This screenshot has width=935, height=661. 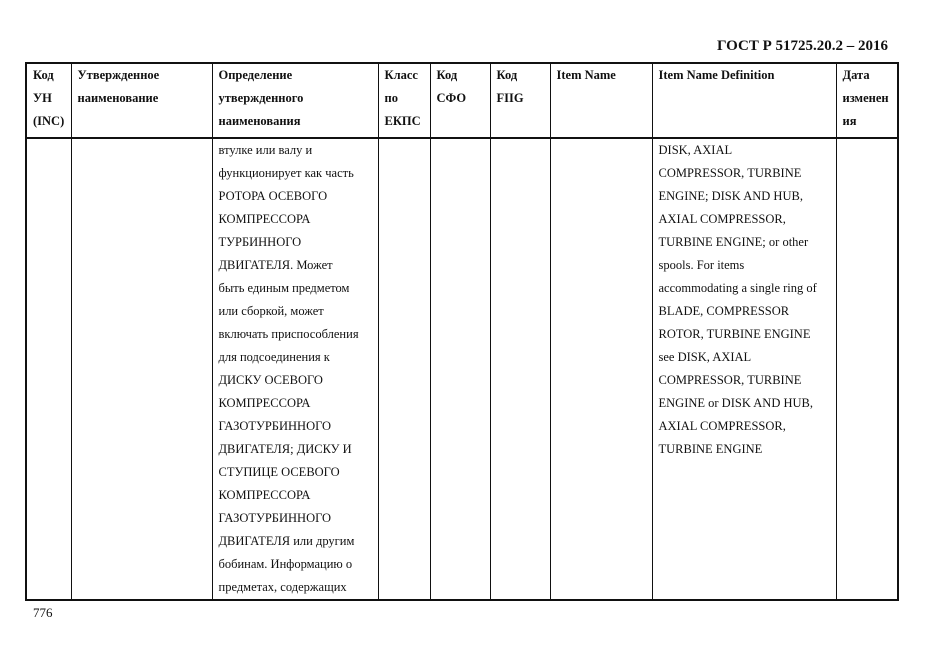 What do you see at coordinates (401, 75) in the screenshot?
I see `text-line: Класс` at bounding box center [401, 75].